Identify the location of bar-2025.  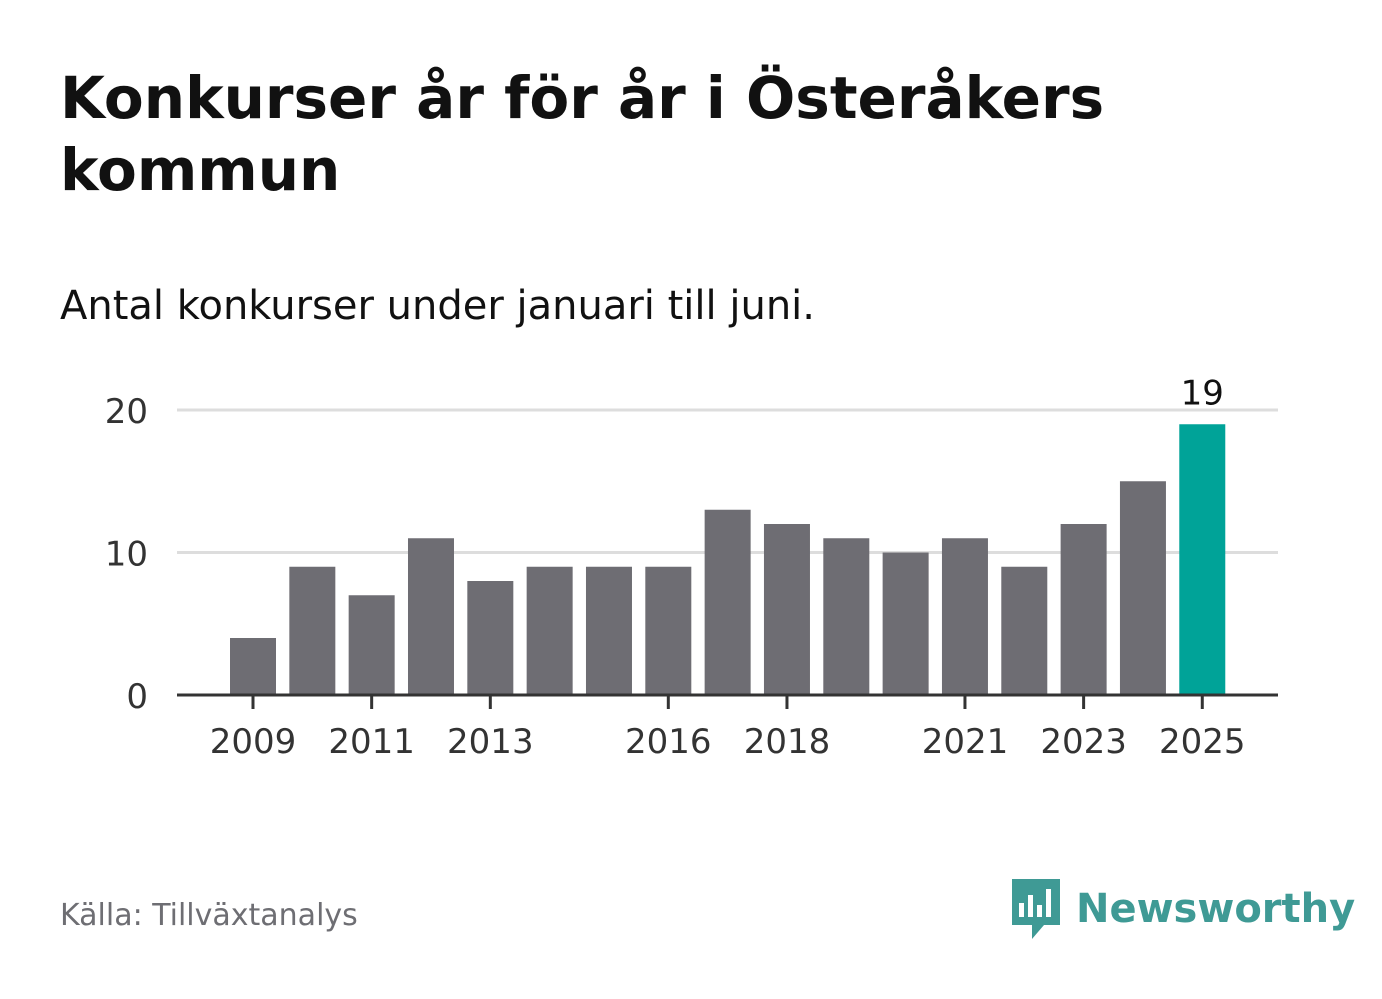
(1202, 559).